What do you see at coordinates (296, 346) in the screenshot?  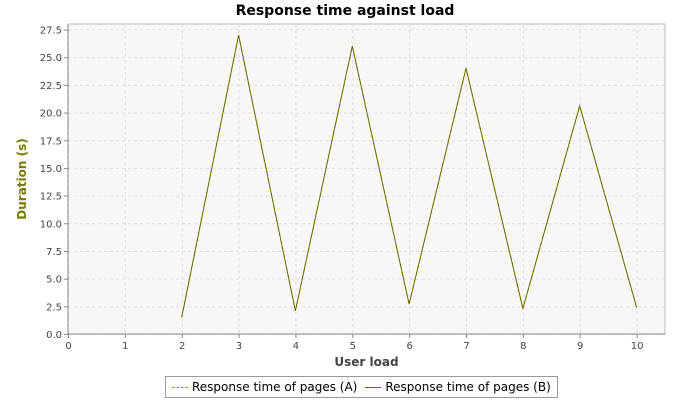 I see `x-tick-label: 4` at bounding box center [296, 346].